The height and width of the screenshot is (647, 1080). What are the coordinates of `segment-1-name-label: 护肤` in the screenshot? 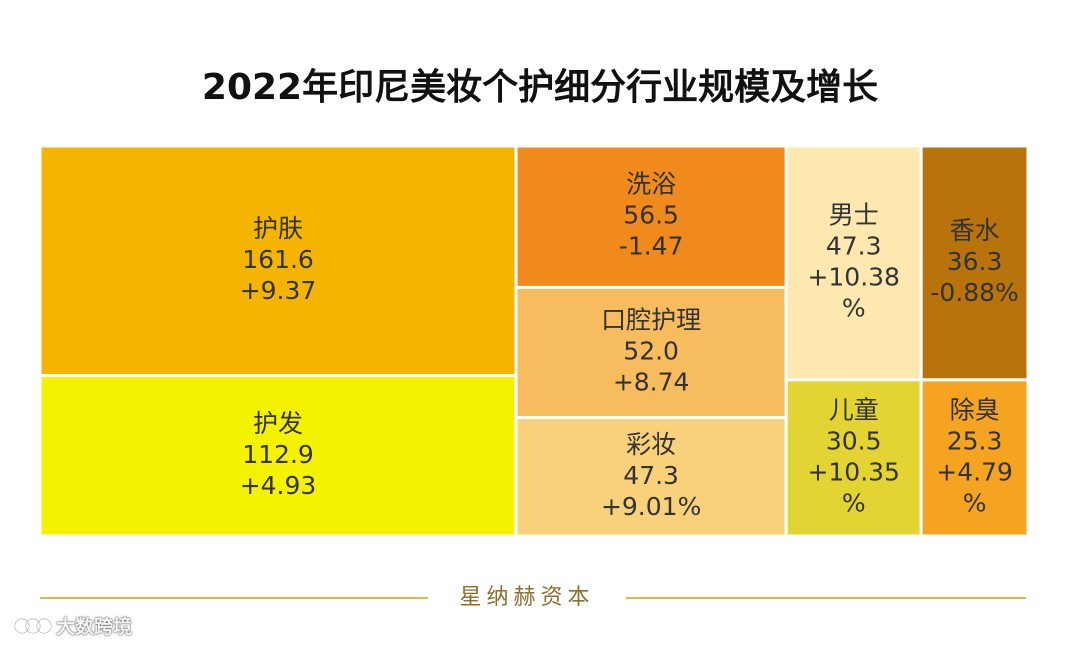 It's located at (278, 228).